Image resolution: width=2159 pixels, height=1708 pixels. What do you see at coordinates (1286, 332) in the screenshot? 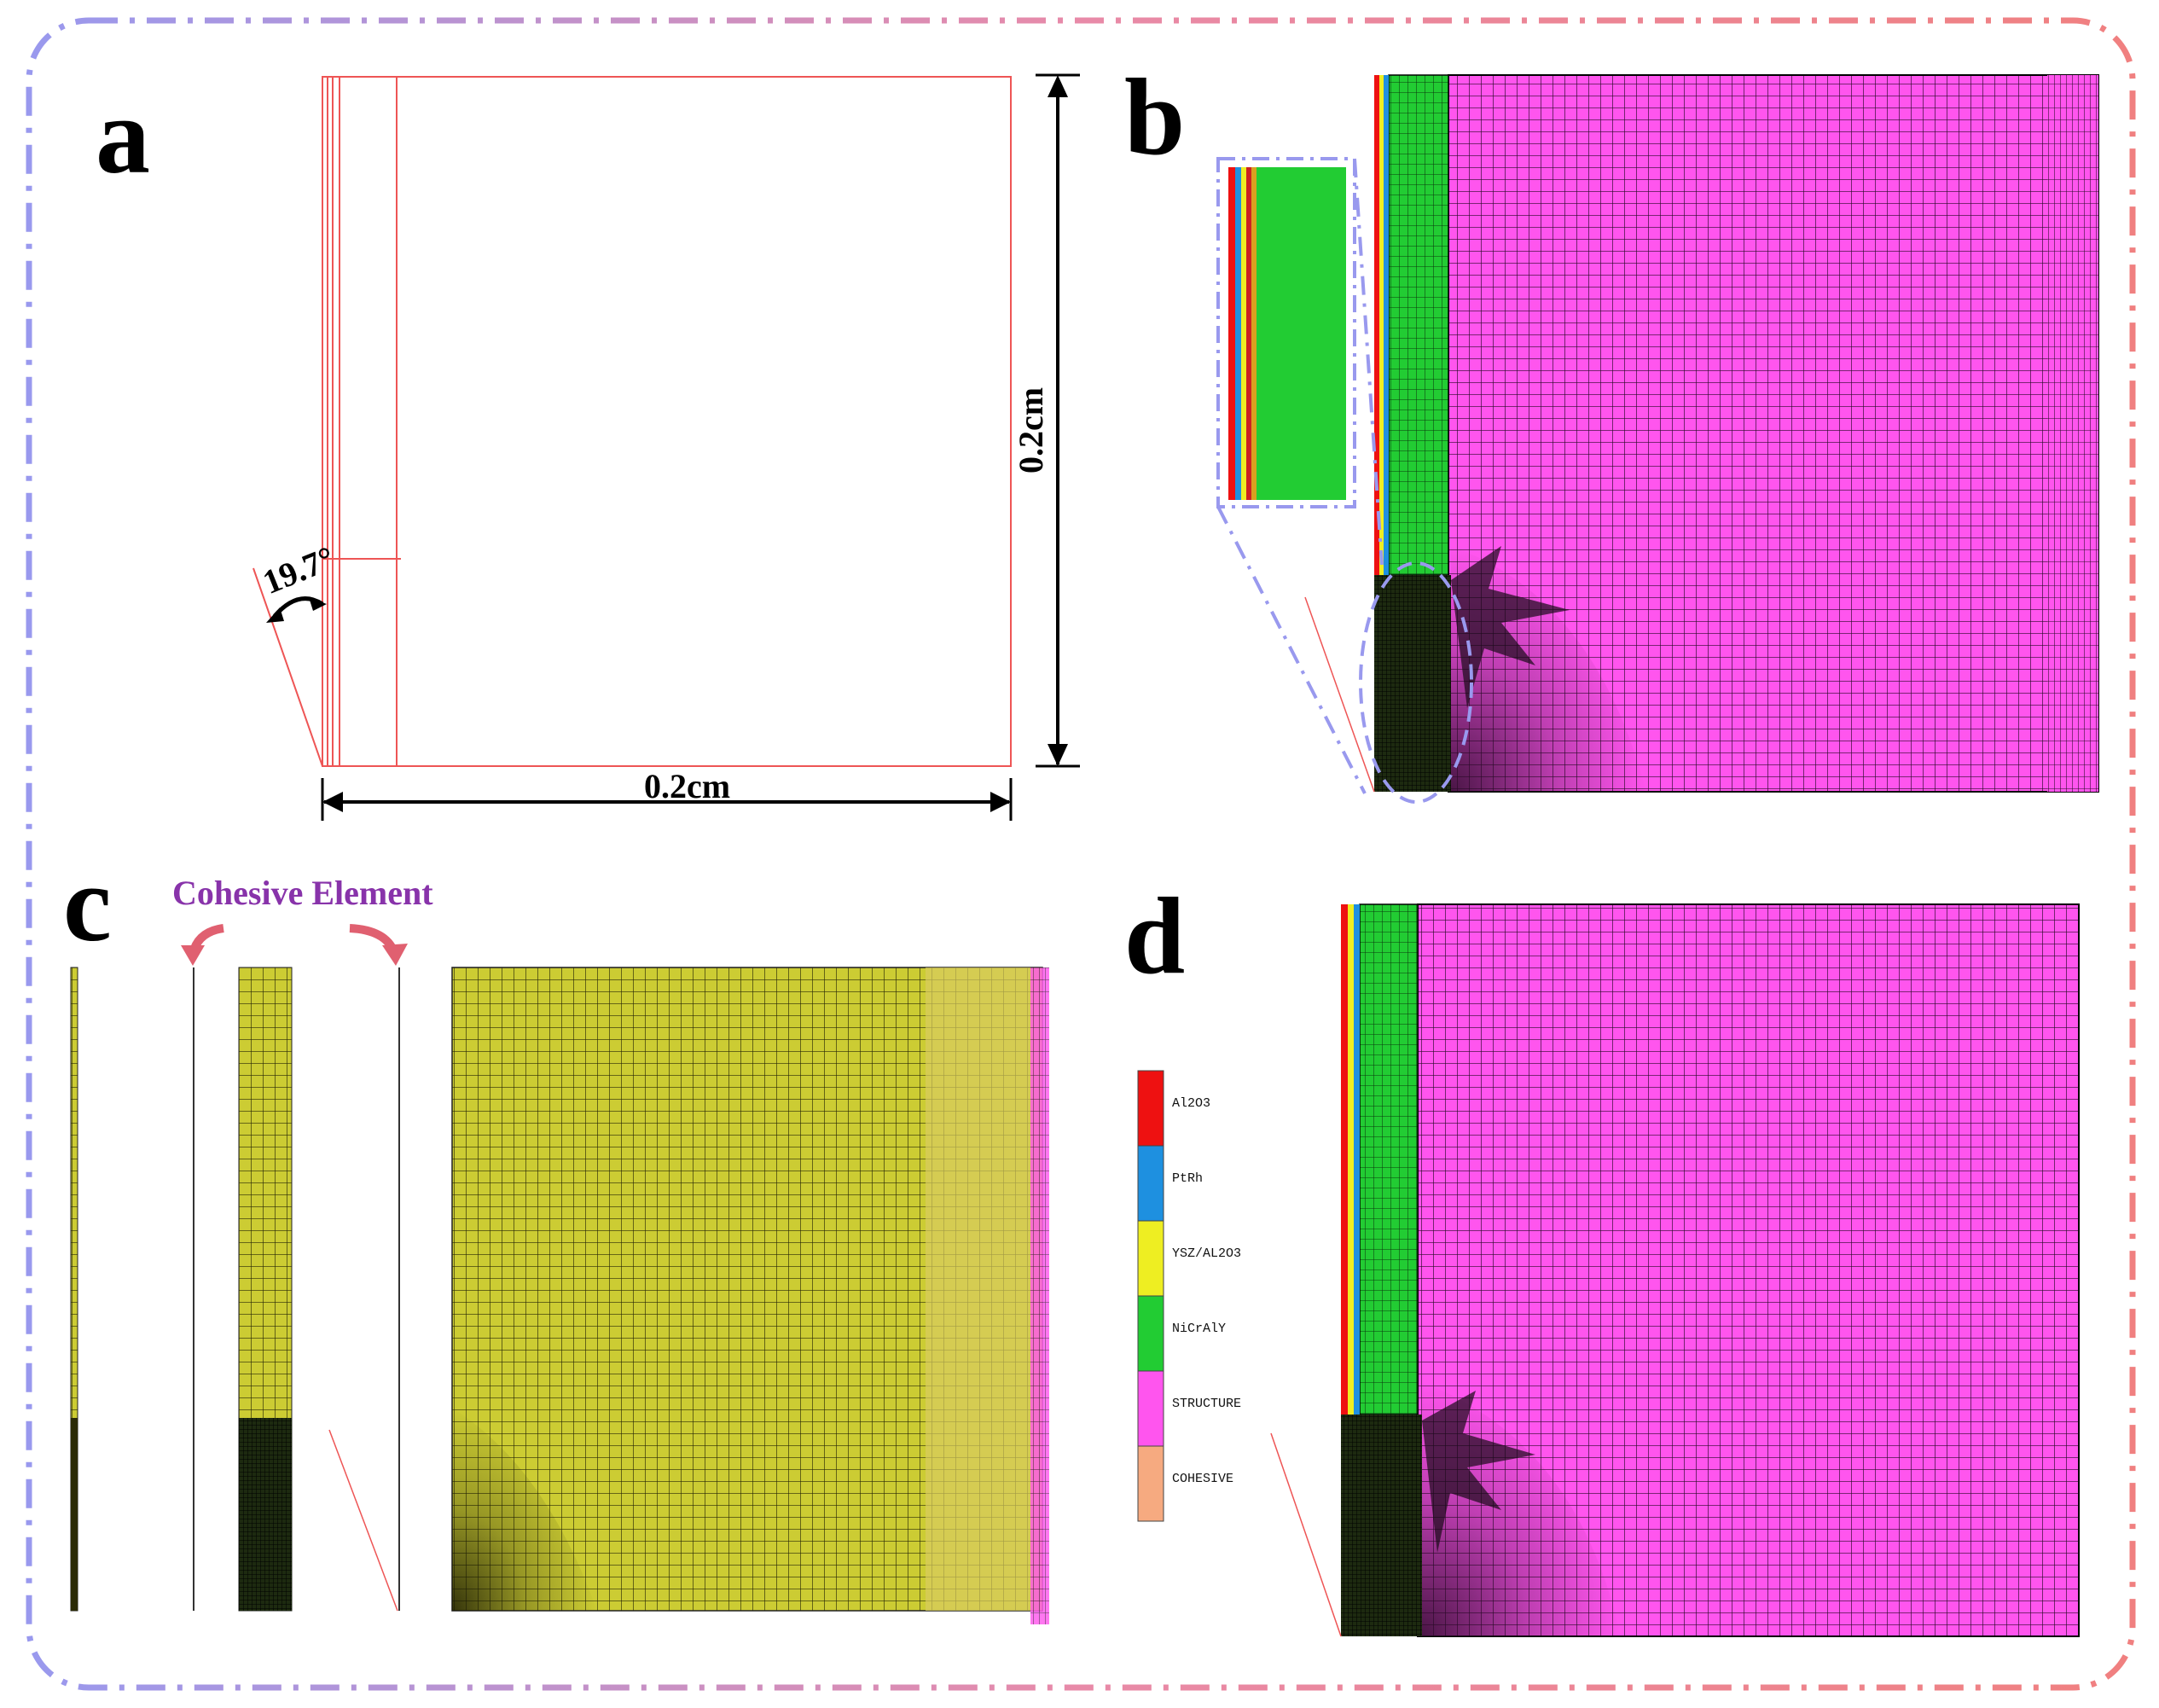
I see `inset-frame` at bounding box center [1286, 332].